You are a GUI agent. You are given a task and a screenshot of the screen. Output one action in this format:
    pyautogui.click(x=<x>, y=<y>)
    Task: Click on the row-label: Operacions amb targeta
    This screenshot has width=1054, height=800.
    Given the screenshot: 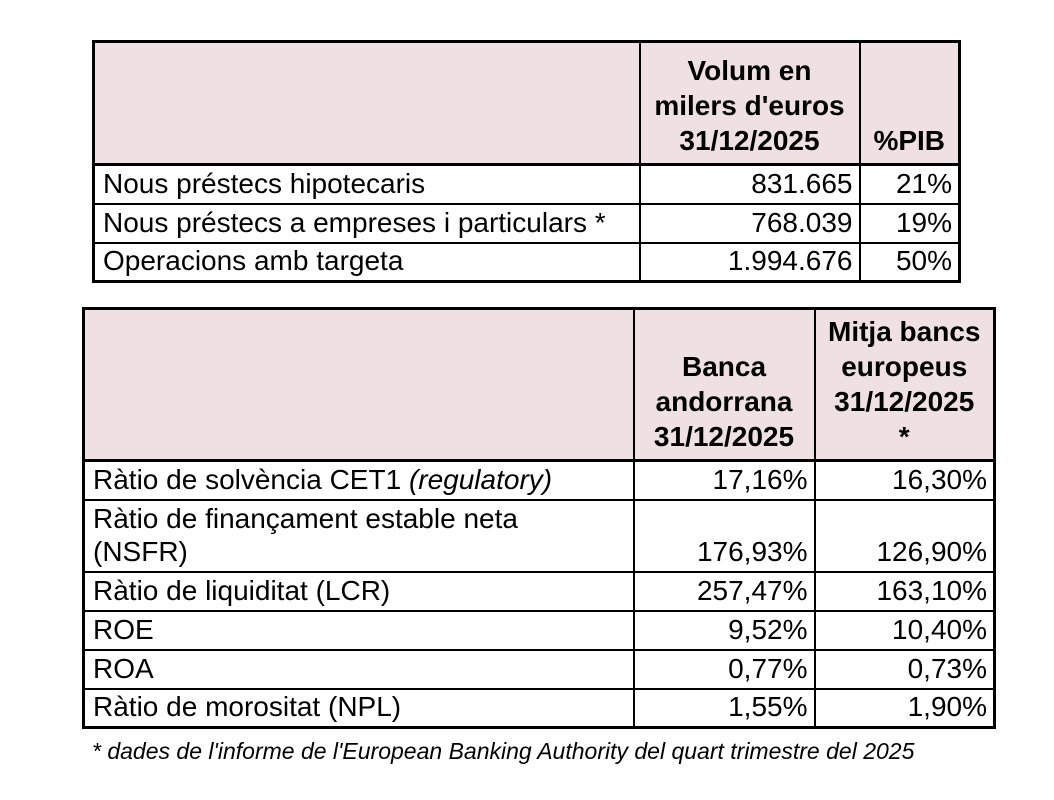 What is the action you would take?
    pyautogui.click(x=366, y=262)
    